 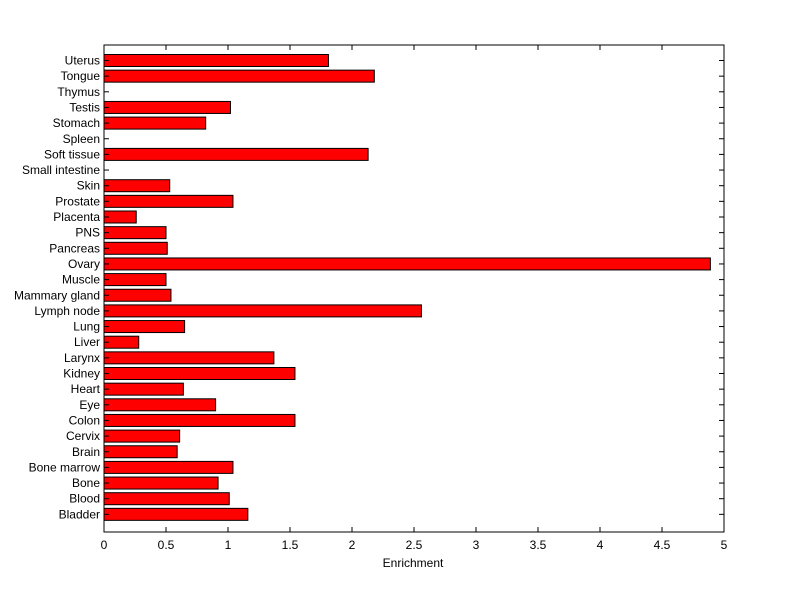 I want to click on y-tick-label: Mammary gland, so click(x=57, y=295).